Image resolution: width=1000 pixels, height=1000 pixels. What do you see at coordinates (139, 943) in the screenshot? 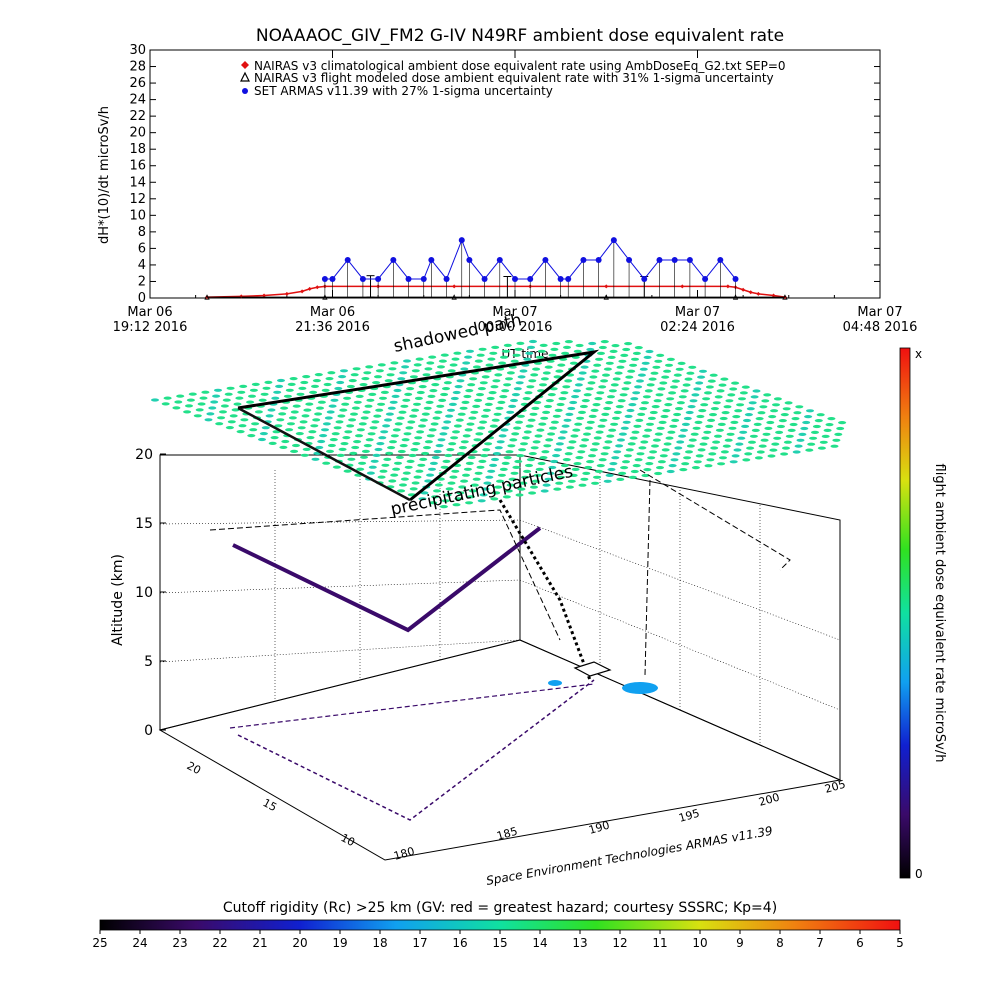
I see `bottom-tick-label: 24` at bounding box center [139, 943].